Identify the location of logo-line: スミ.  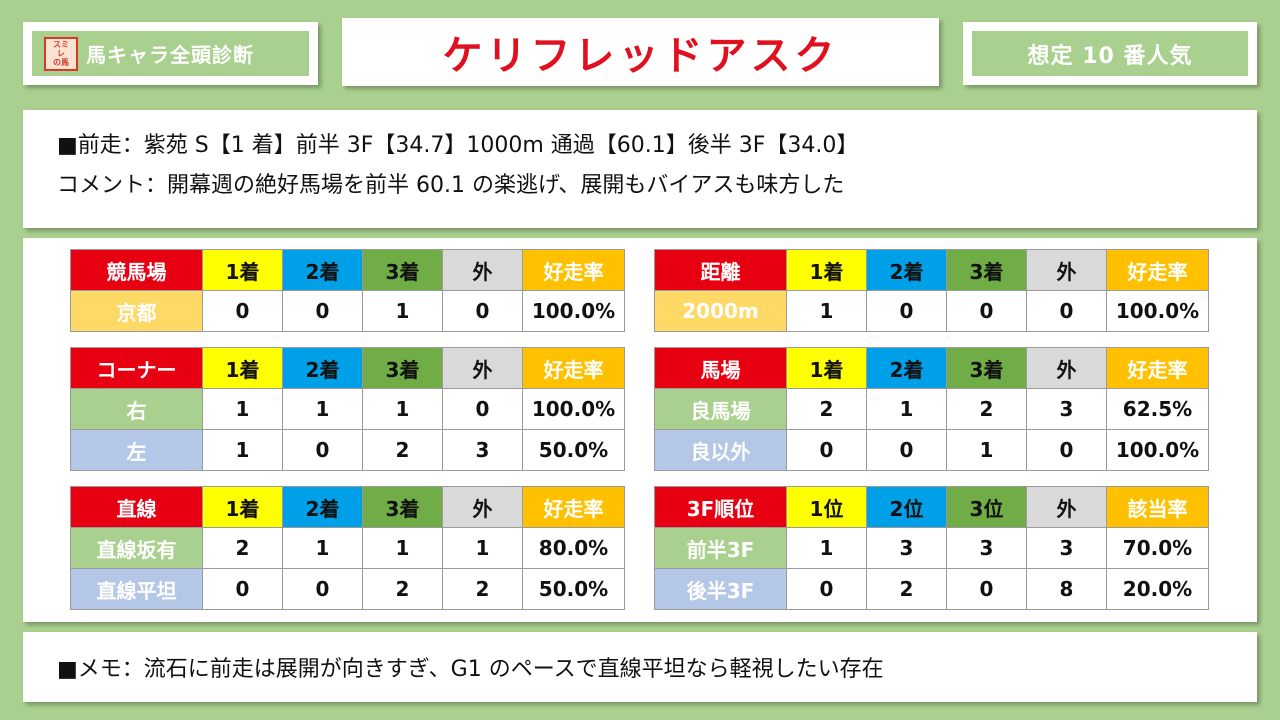
(61, 44).